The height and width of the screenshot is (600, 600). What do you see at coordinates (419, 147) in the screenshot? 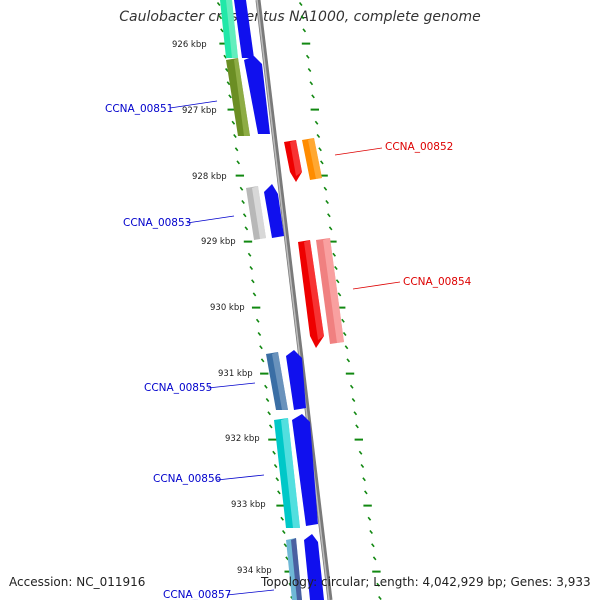
I see `gene-label-ccna-00852: CCNA_00852` at bounding box center [419, 147].